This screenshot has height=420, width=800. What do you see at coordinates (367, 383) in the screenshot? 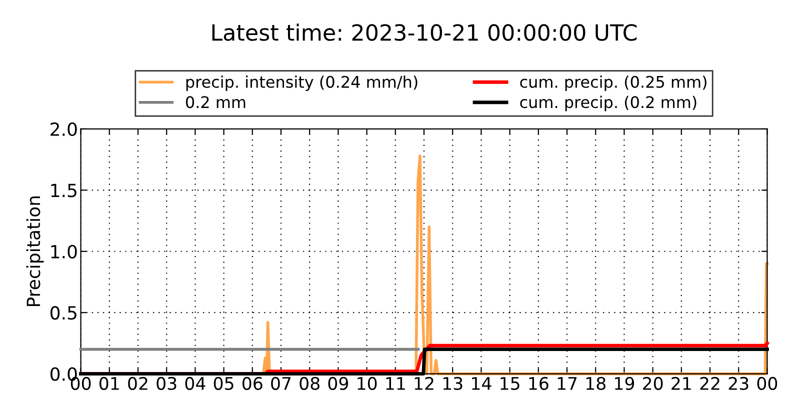
I see `x-tick-label: 10` at bounding box center [367, 383].